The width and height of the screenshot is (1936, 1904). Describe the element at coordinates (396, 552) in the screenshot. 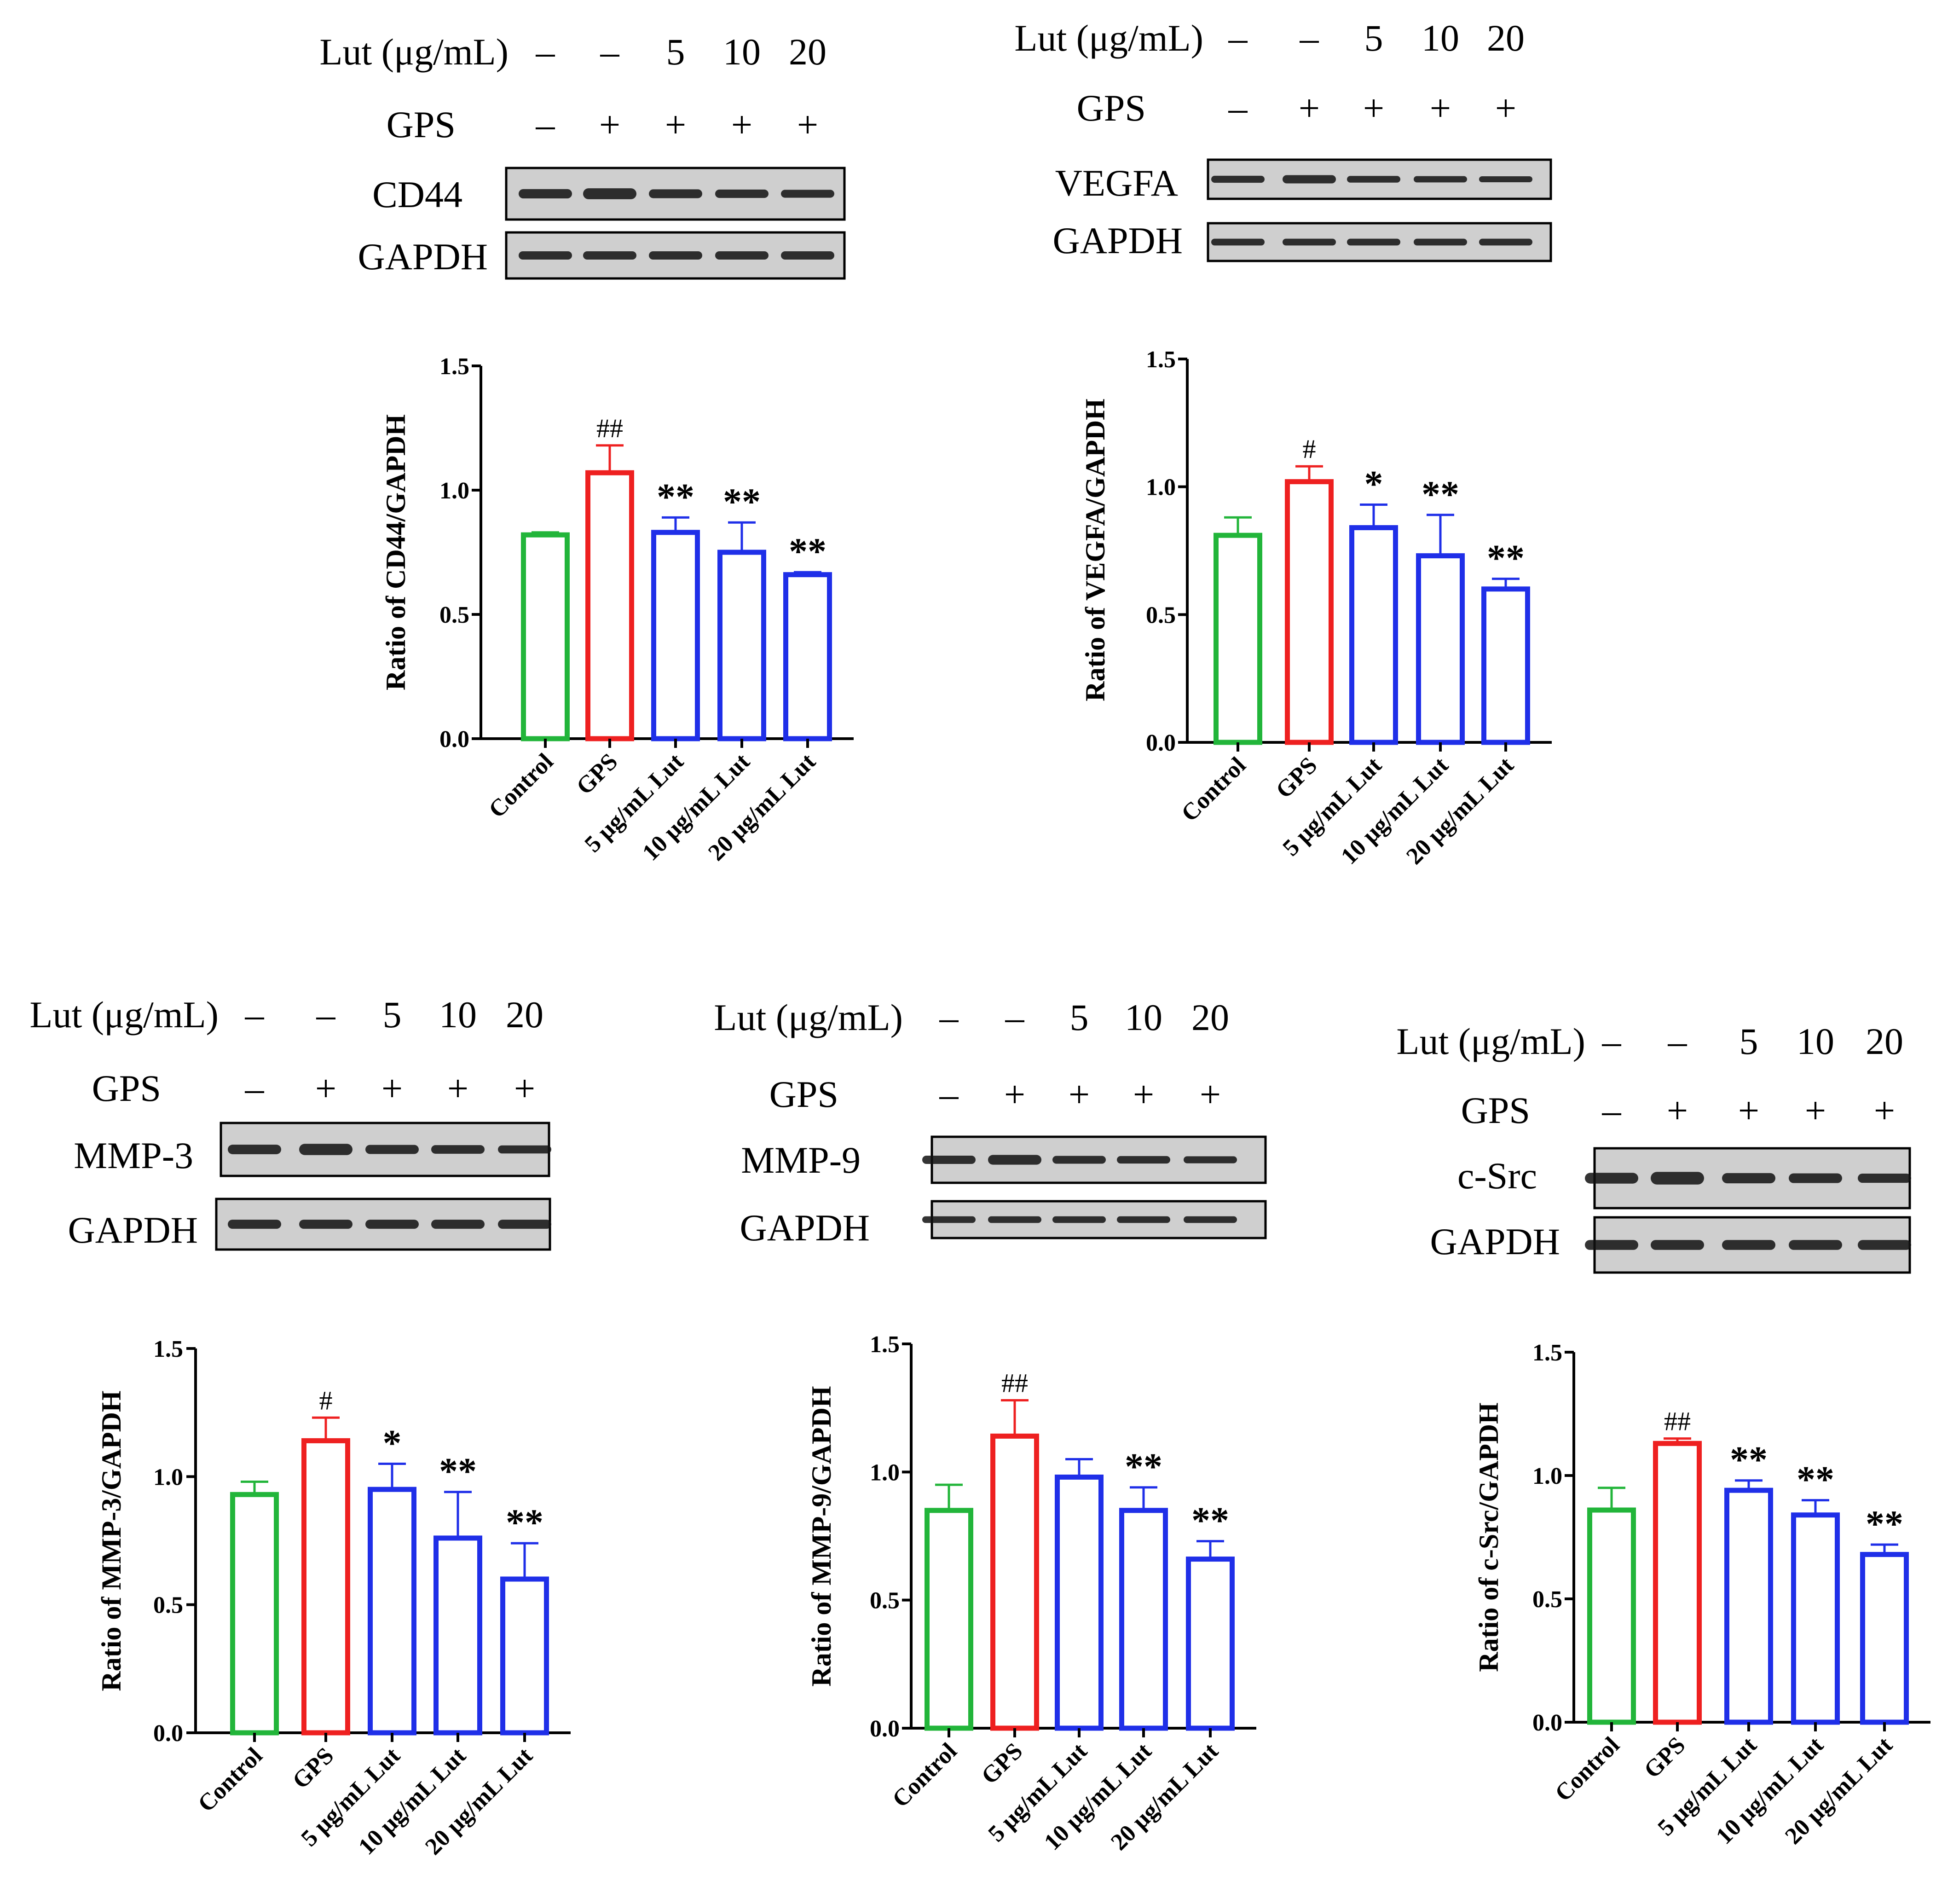

I see `y-axis-title: Ratio of CD44/GAPDH` at that location.